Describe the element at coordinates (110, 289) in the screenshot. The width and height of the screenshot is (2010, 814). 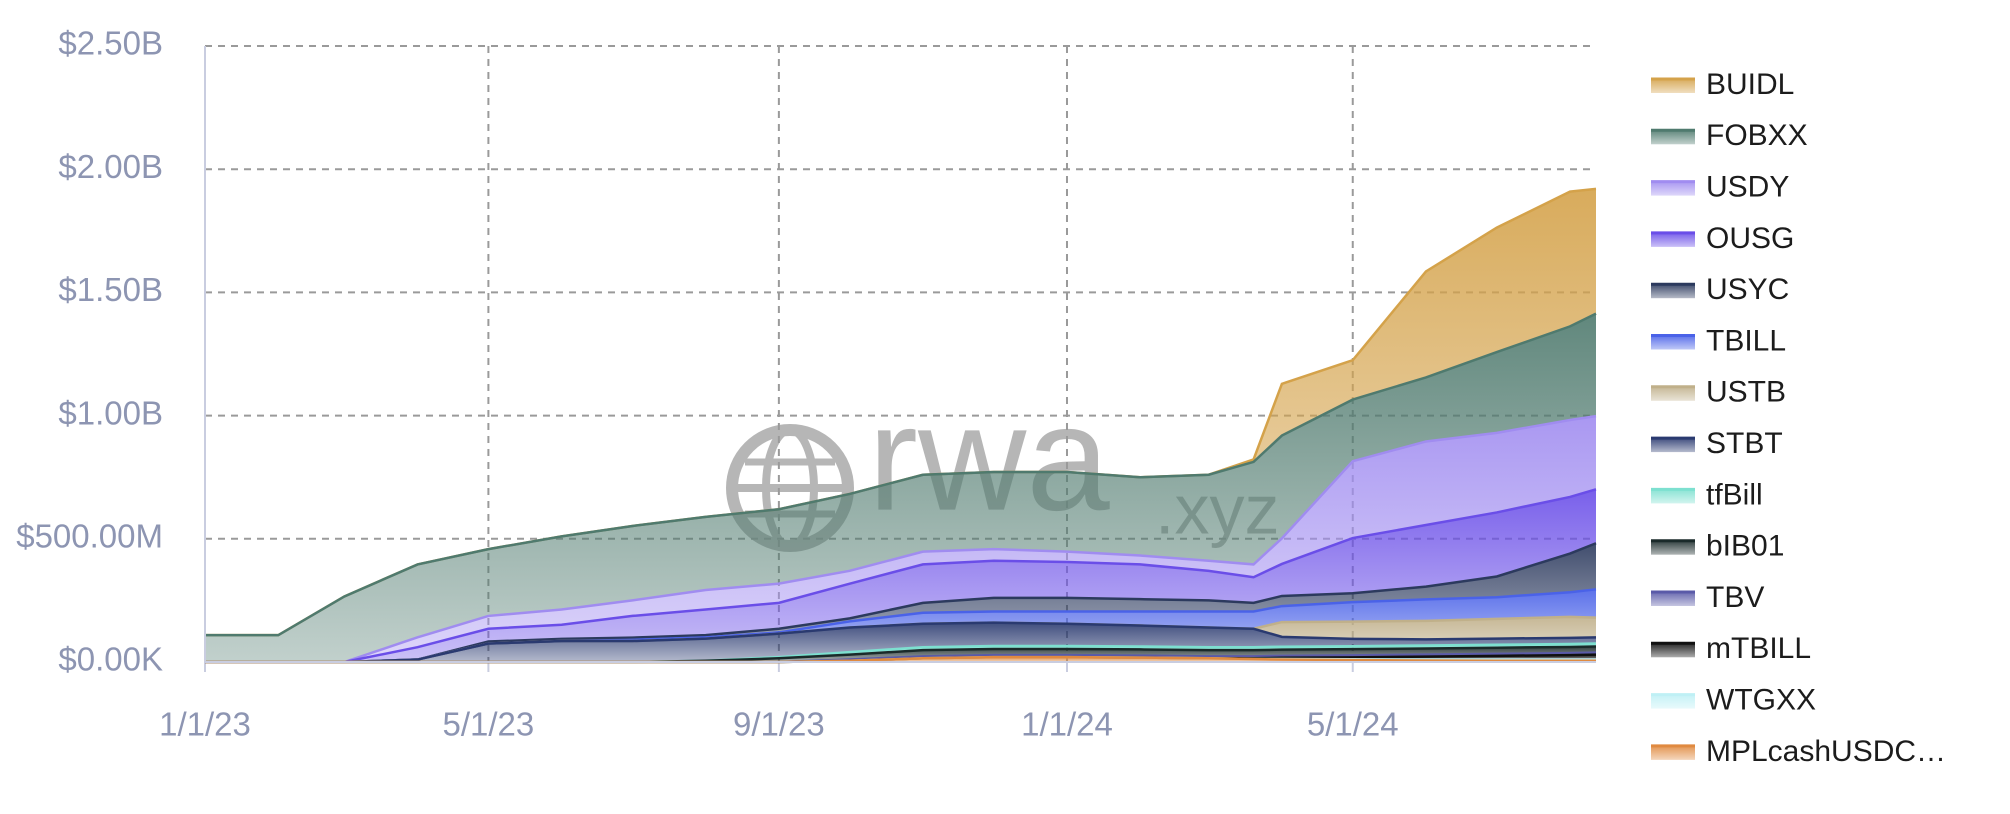
I see `y-tick-label: $1.50B` at that location.